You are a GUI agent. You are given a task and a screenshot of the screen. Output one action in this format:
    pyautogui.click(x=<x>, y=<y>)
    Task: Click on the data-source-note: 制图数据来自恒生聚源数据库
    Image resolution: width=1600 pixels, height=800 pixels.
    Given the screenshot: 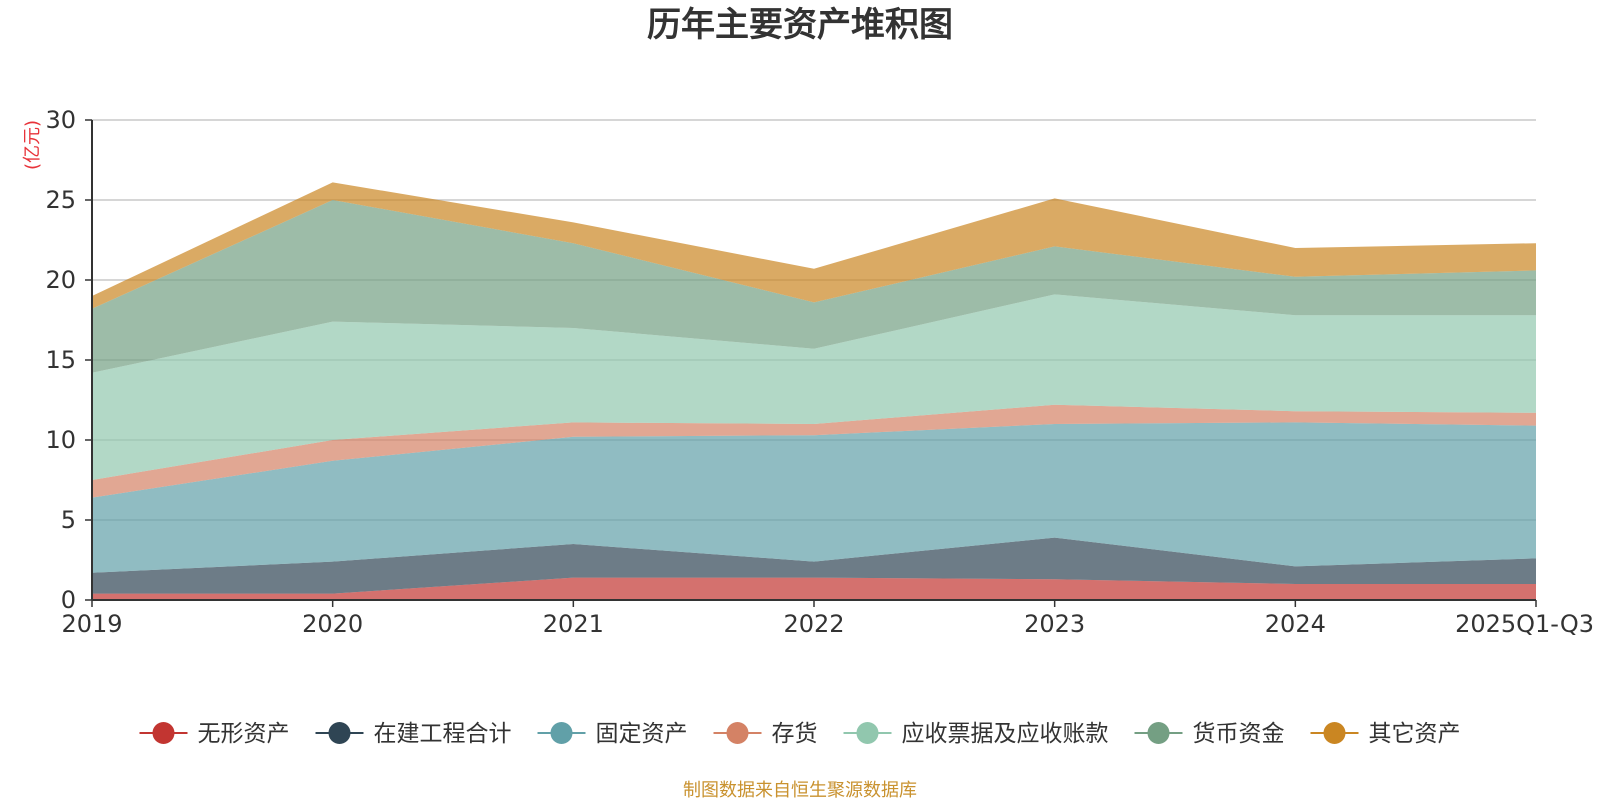 What is the action you would take?
    pyautogui.click(x=800, y=790)
    